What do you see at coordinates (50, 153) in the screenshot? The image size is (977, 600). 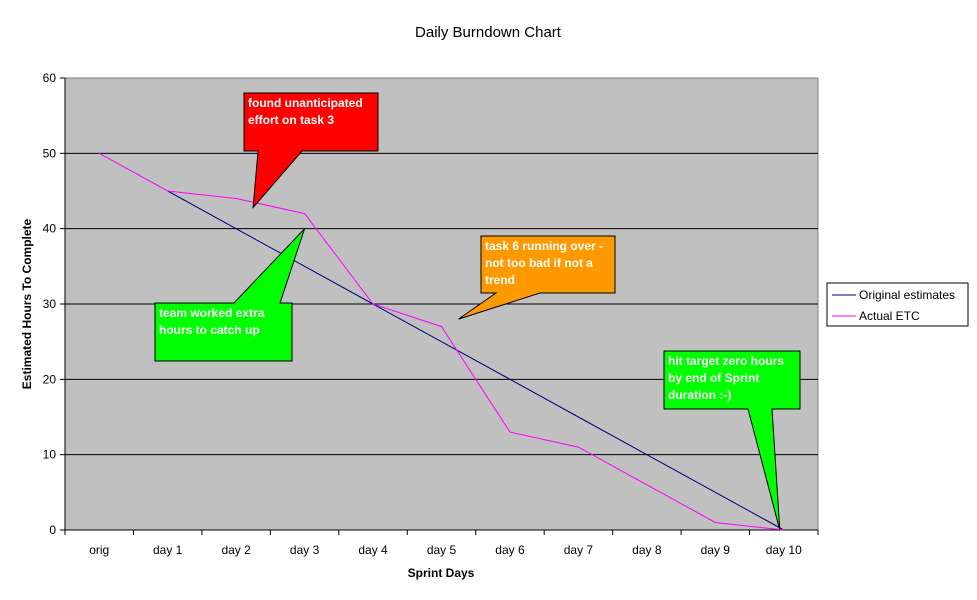 I see `y-tick-label: 50` at bounding box center [50, 153].